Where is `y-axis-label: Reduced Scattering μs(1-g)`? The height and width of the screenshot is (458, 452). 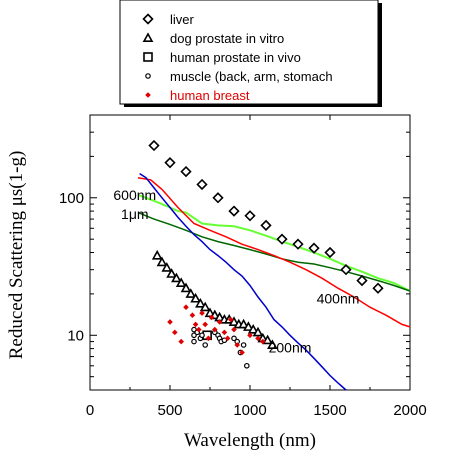 y-axis-label: Reduced Scattering μs(1-g) is located at coordinates (16, 255).